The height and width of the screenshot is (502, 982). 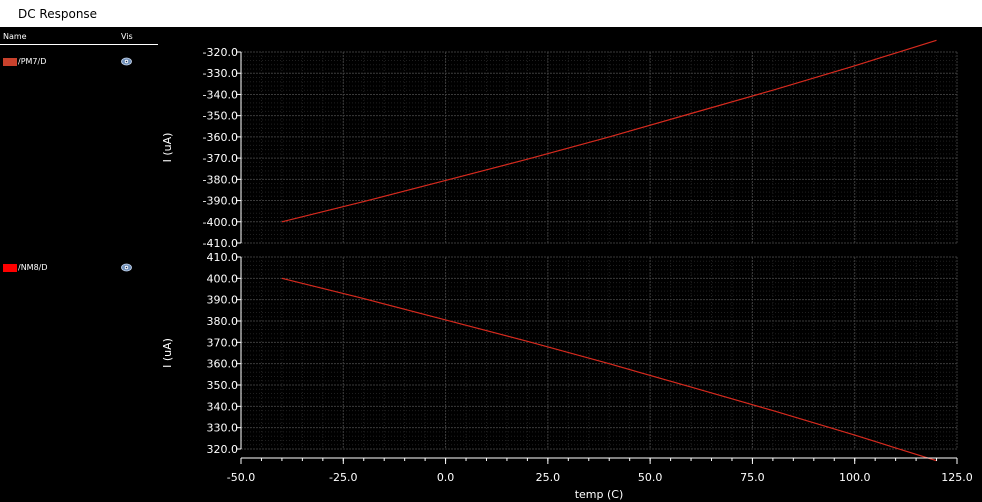 What do you see at coordinates (223, 257) in the screenshot?
I see `y-tick-label: 410.0` at bounding box center [223, 257].